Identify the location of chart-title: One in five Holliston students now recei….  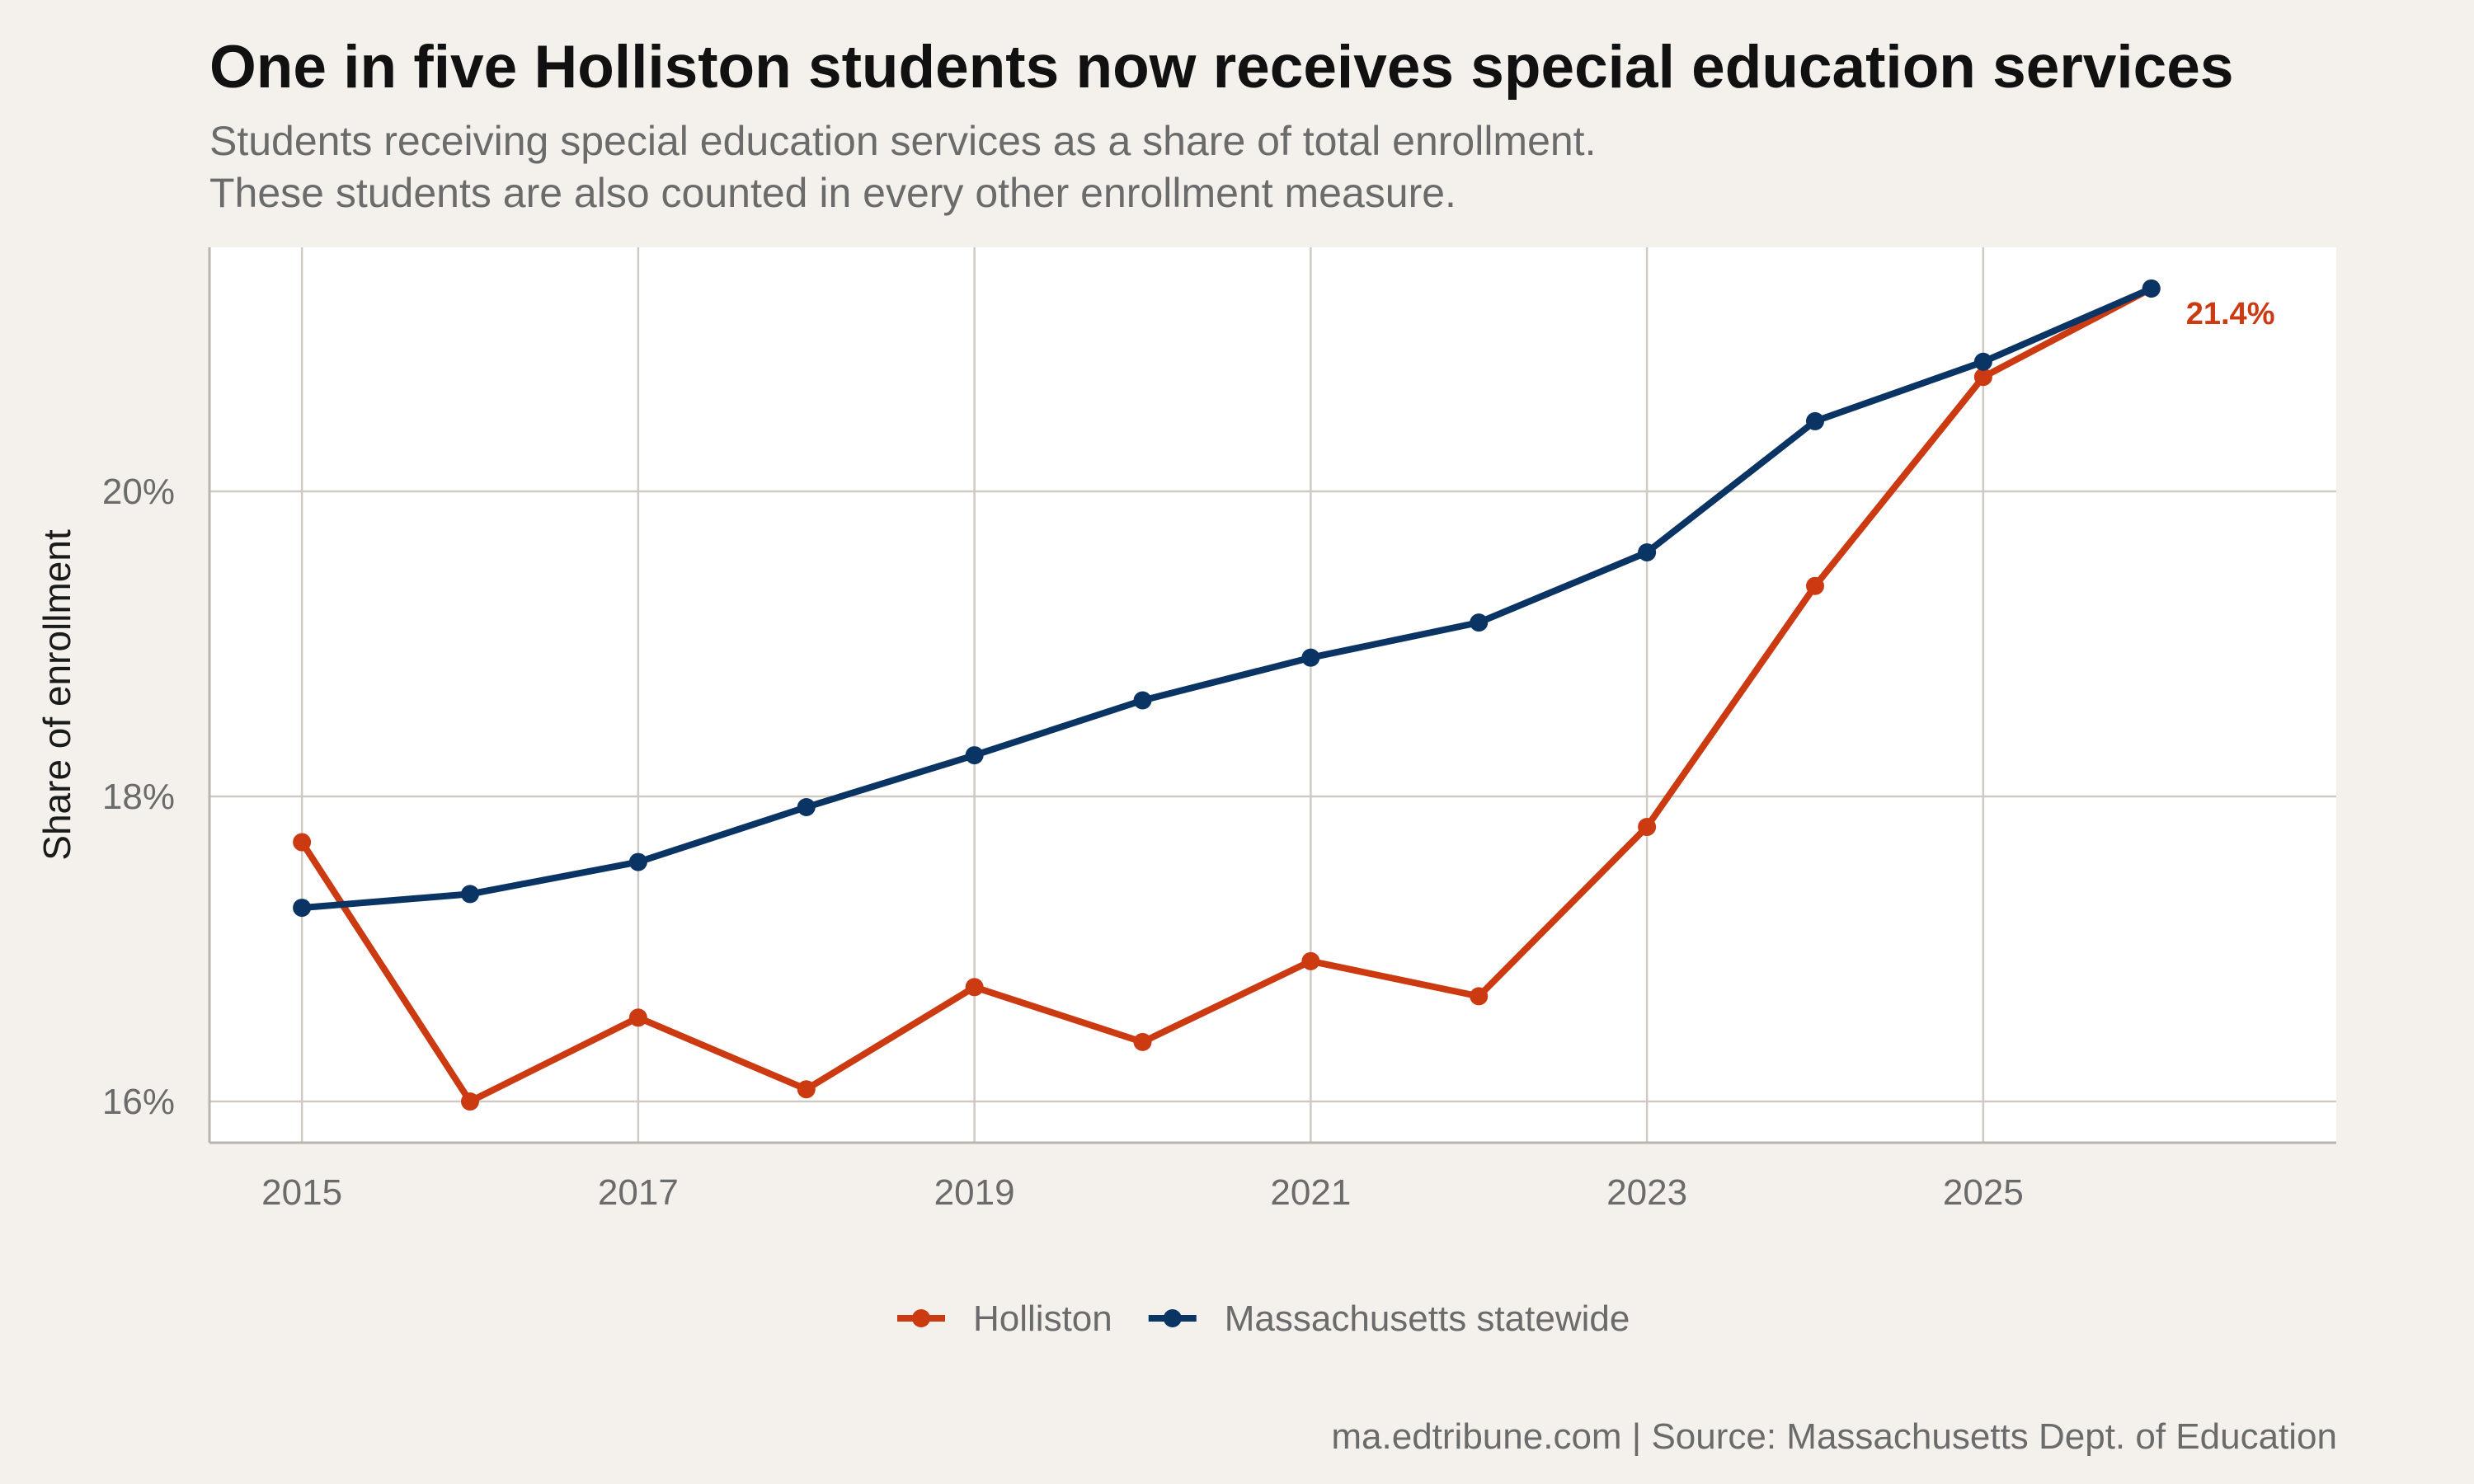
(1221, 67).